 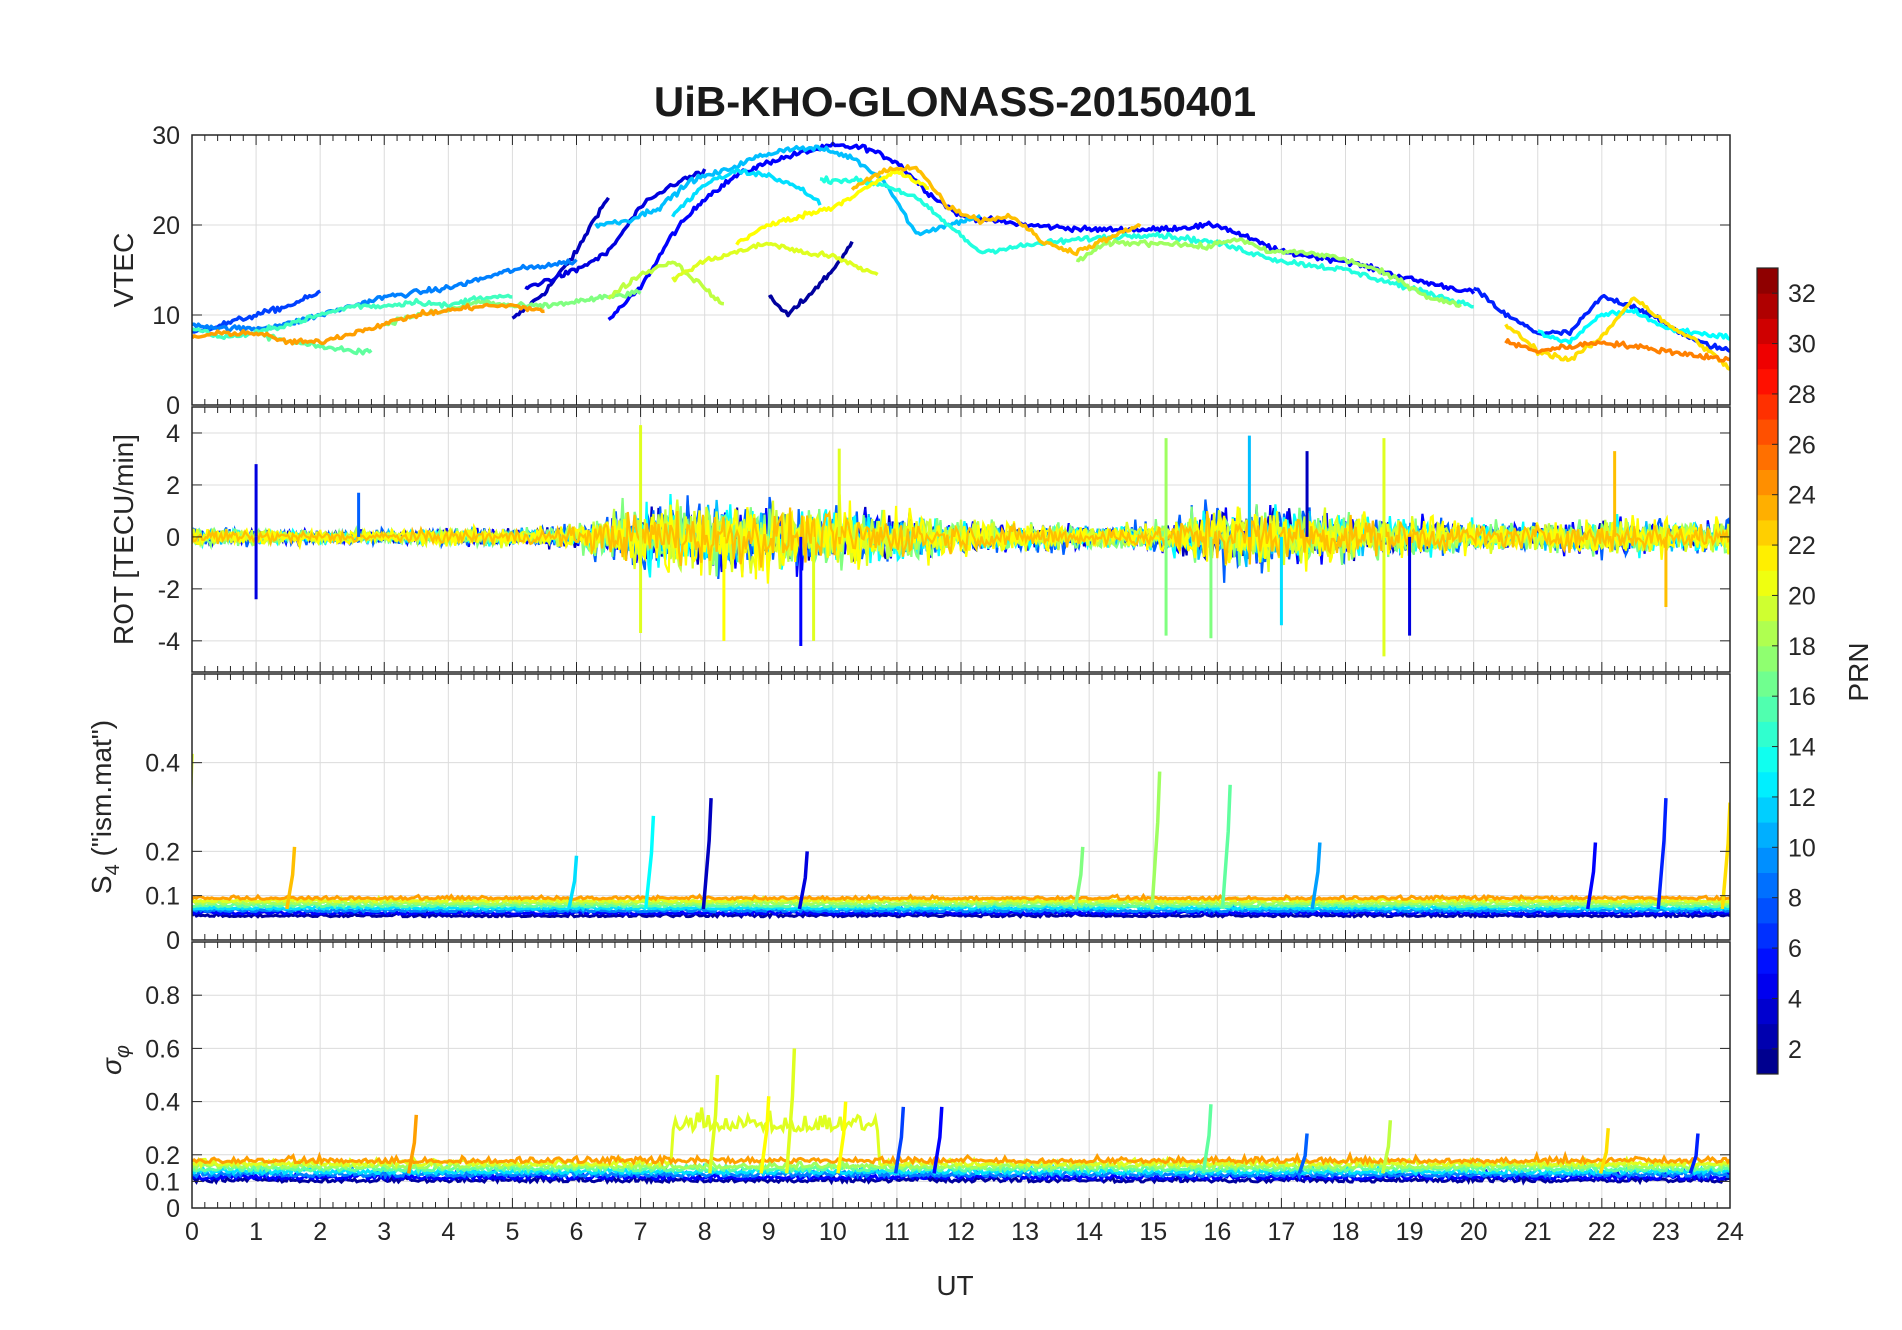 I want to click on x-tick-label: 19, so click(x=1410, y=1232).